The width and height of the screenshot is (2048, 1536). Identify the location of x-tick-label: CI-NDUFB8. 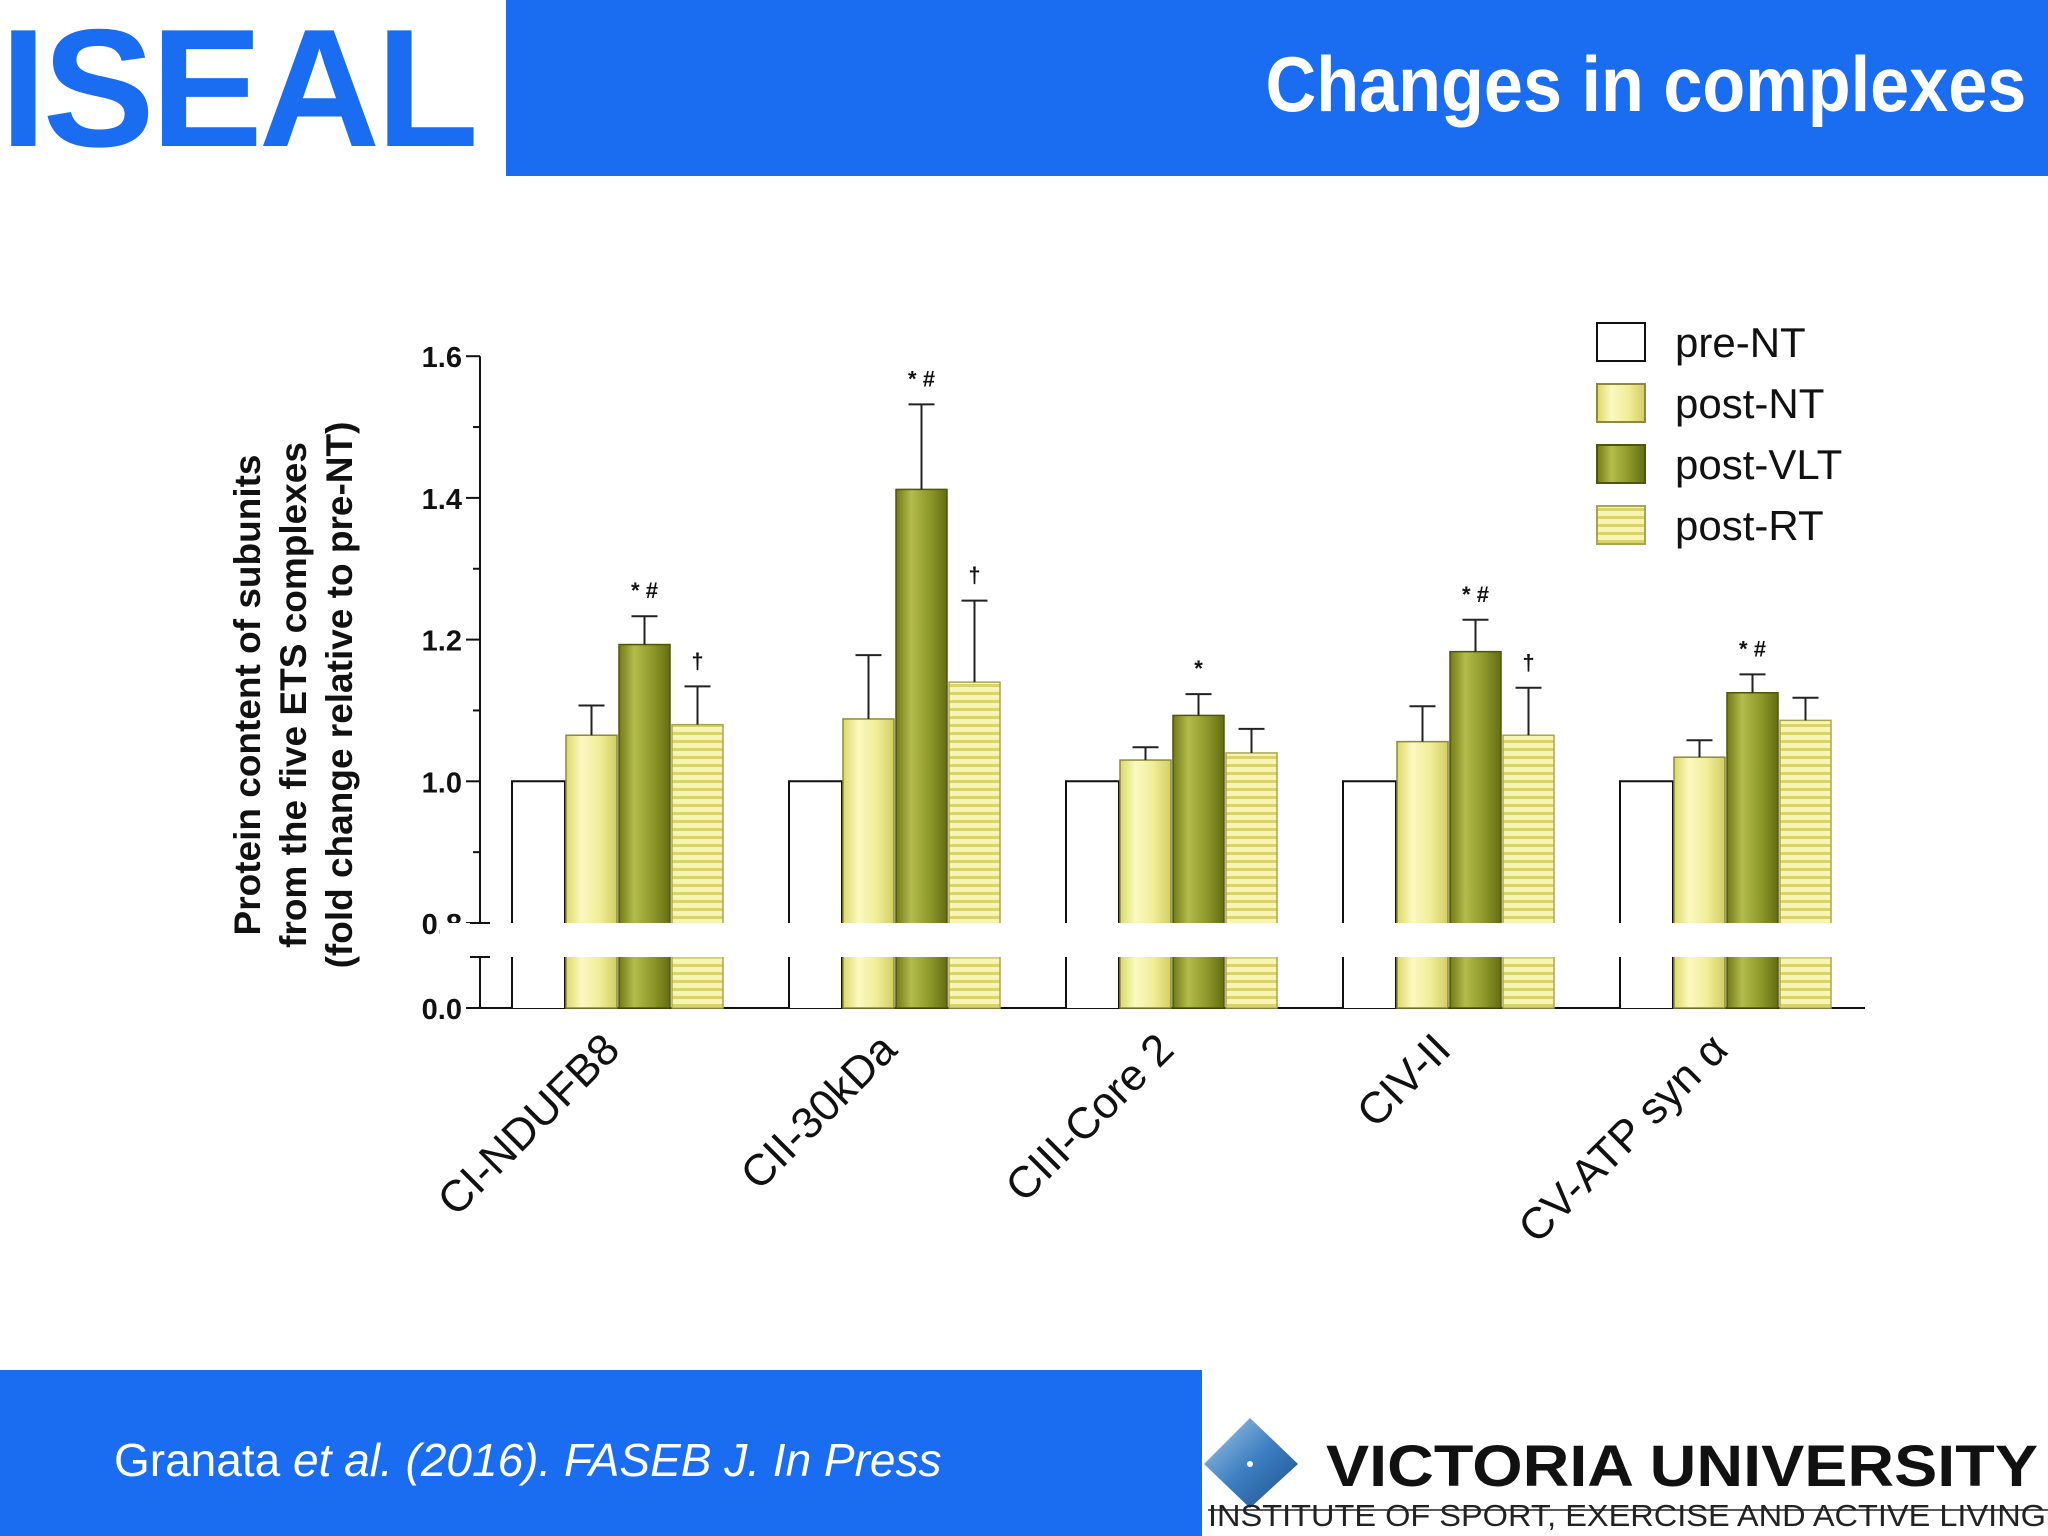
(528, 1124).